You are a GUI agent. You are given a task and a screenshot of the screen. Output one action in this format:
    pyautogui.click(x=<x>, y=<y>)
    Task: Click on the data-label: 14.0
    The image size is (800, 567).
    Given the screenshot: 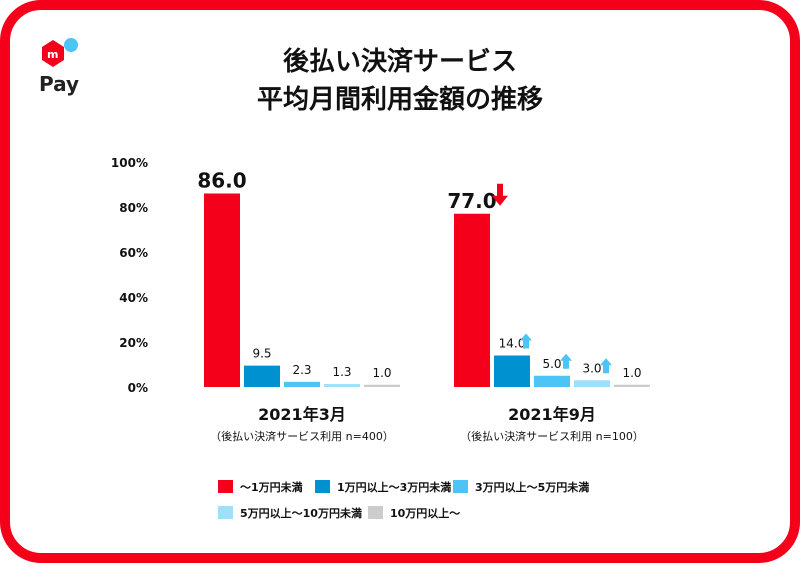 What is the action you would take?
    pyautogui.click(x=512, y=344)
    